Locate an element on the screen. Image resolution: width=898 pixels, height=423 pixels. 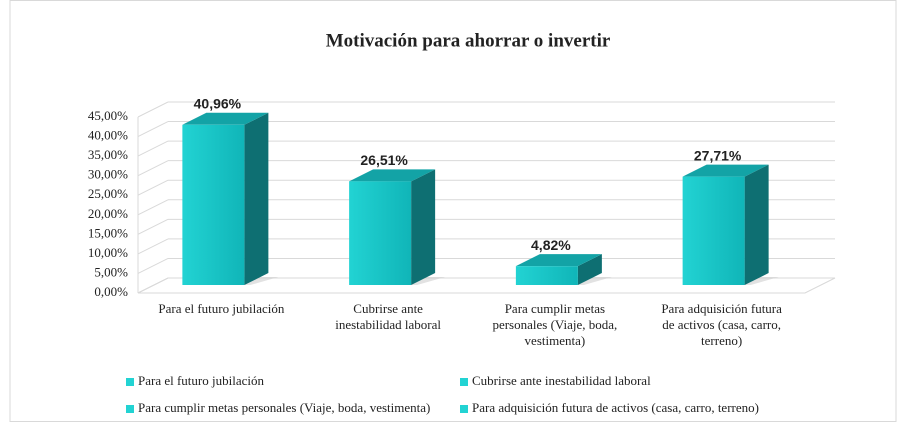
x-tick-line: de activos (casa, carro, is located at coordinates (721, 324).